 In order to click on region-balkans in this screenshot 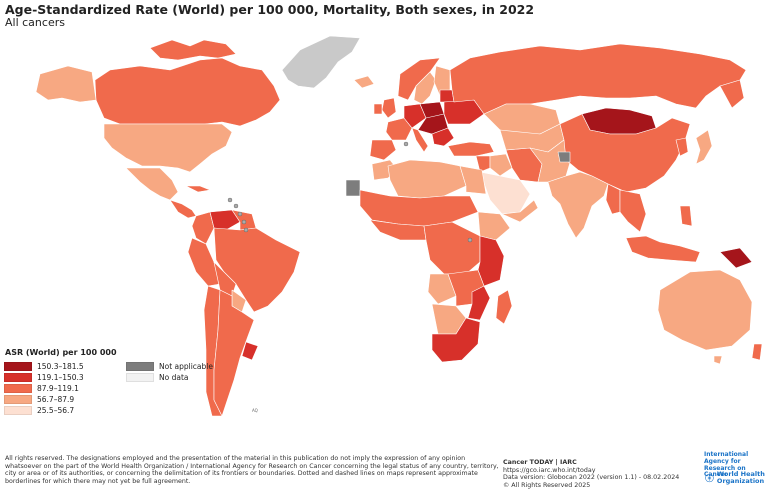, I will do `click(443, 137)`.